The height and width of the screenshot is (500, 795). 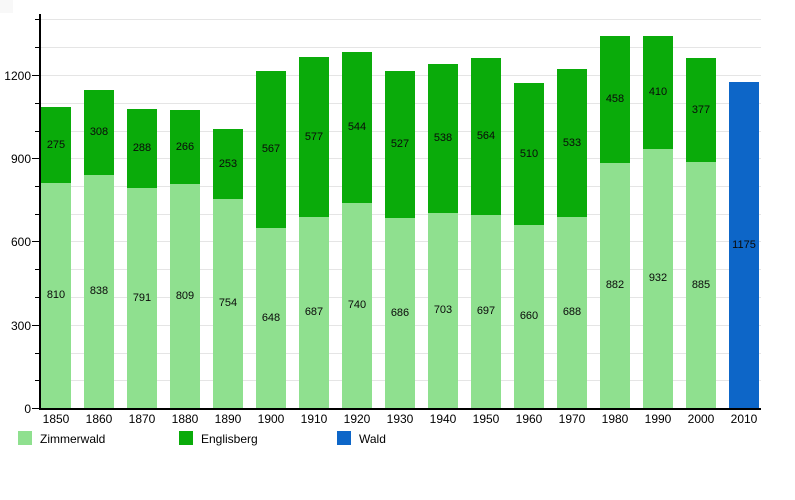 What do you see at coordinates (20, 242) in the screenshot?
I see `y-tick-label: 600` at bounding box center [20, 242].